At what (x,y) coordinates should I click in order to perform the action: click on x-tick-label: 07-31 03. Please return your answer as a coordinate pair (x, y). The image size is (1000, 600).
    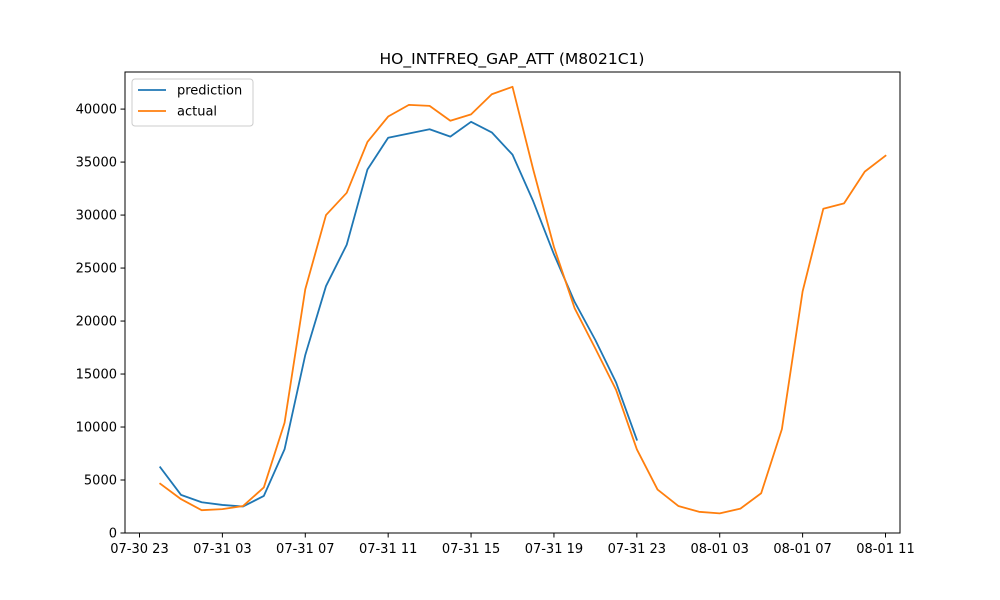
    Looking at the image, I should click on (222, 549).